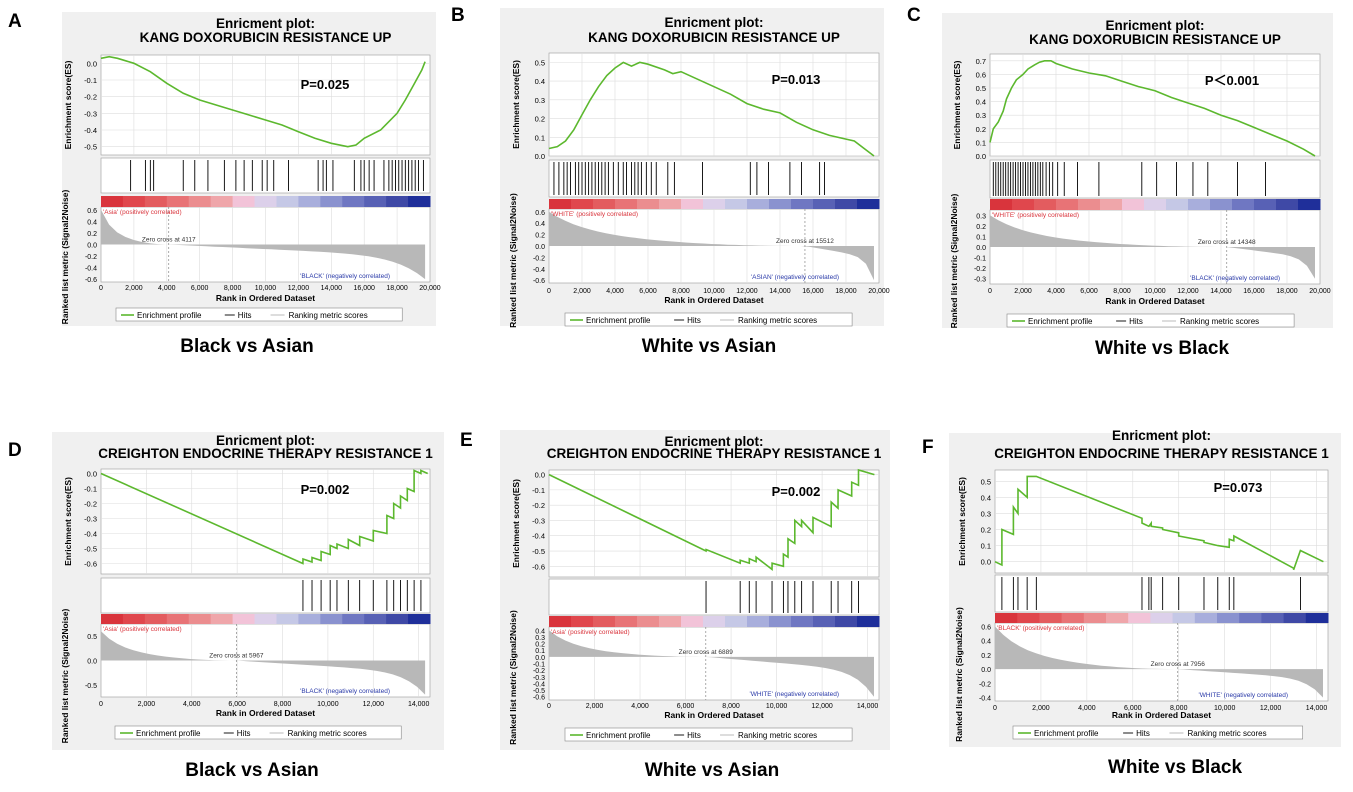 The image size is (1353, 792). Describe the element at coordinates (980, 259) in the screenshot. I see `metric-tick-label: -0.1` at that location.